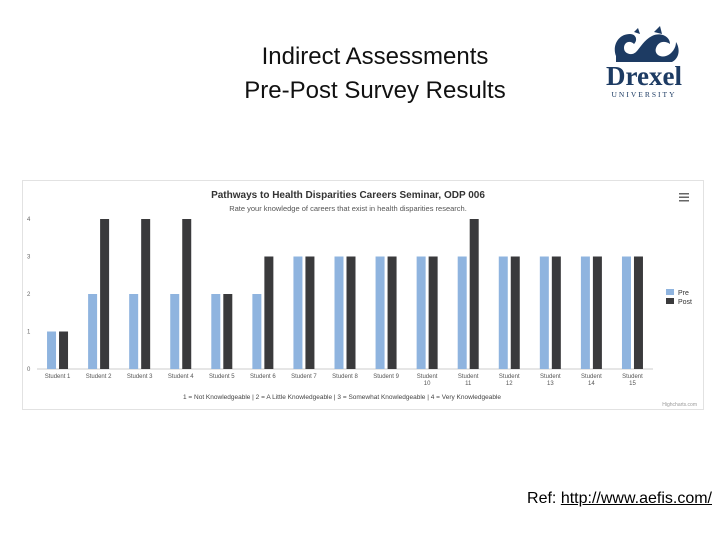 The image size is (720, 540). Describe the element at coordinates (181, 377) in the screenshot. I see `x-tick-label: Student 4` at that location.